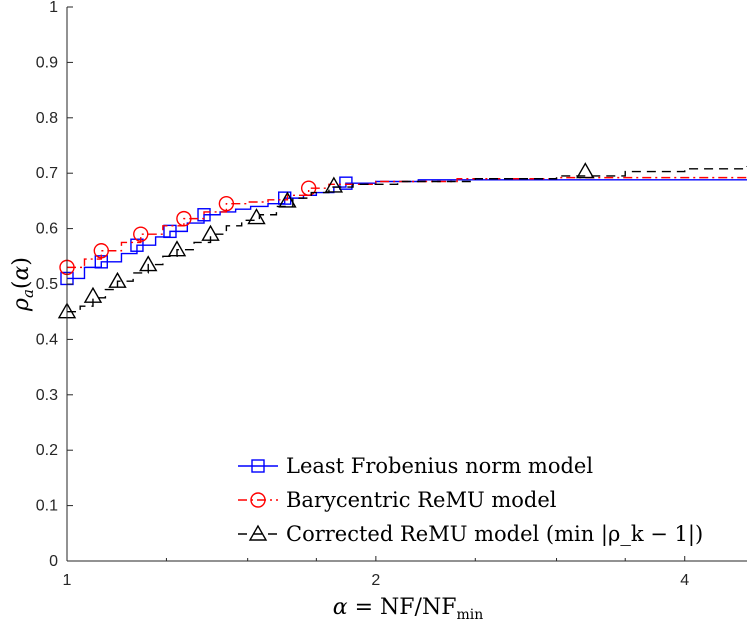 Image resolution: width=747 pixels, height=622 pixels. I want to click on y-tick-label: 0.5, so click(47, 284).